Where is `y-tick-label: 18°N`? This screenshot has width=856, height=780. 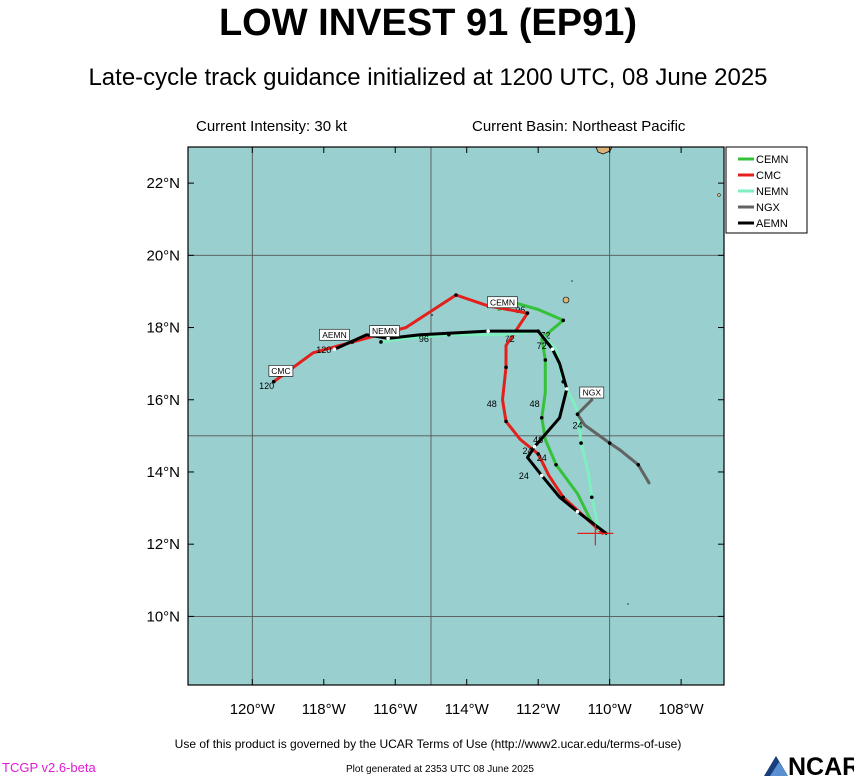
y-tick-label: 18°N is located at coordinates (163, 328).